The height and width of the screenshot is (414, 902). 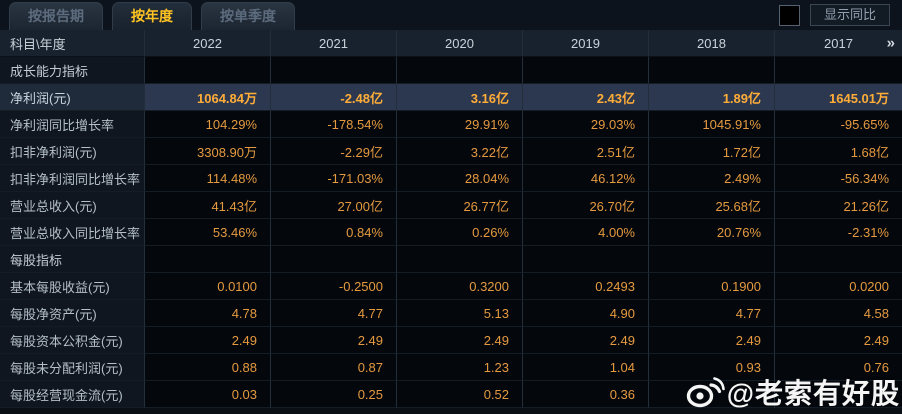 What do you see at coordinates (586, 394) in the screenshot?
I see `cell-value: 0.36` at bounding box center [586, 394].